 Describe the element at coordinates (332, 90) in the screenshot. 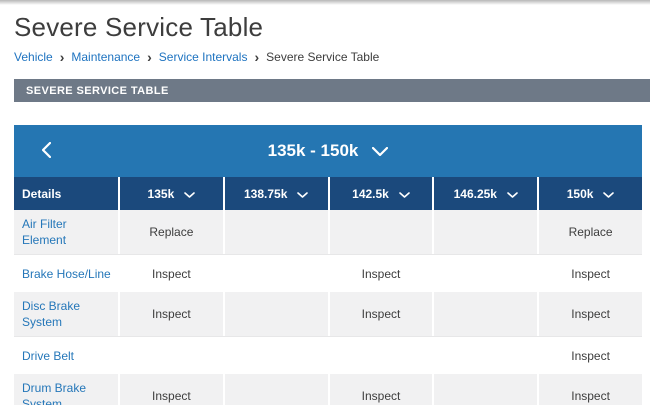

I see `section-banner: SEVERE SERVICE TABLE` at that location.